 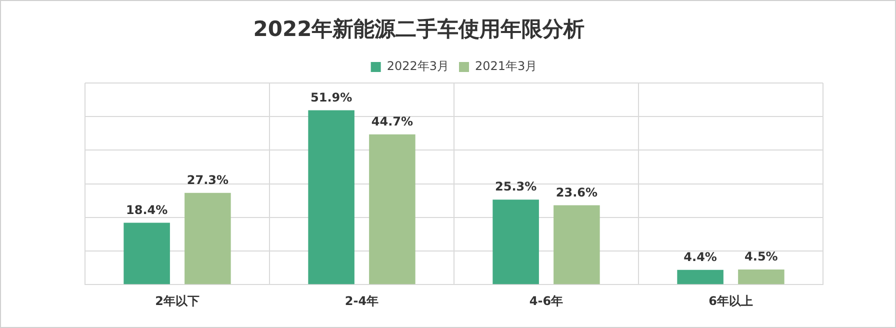 What do you see at coordinates (515, 187) in the screenshot?
I see `data-label: 25.3%` at bounding box center [515, 187].